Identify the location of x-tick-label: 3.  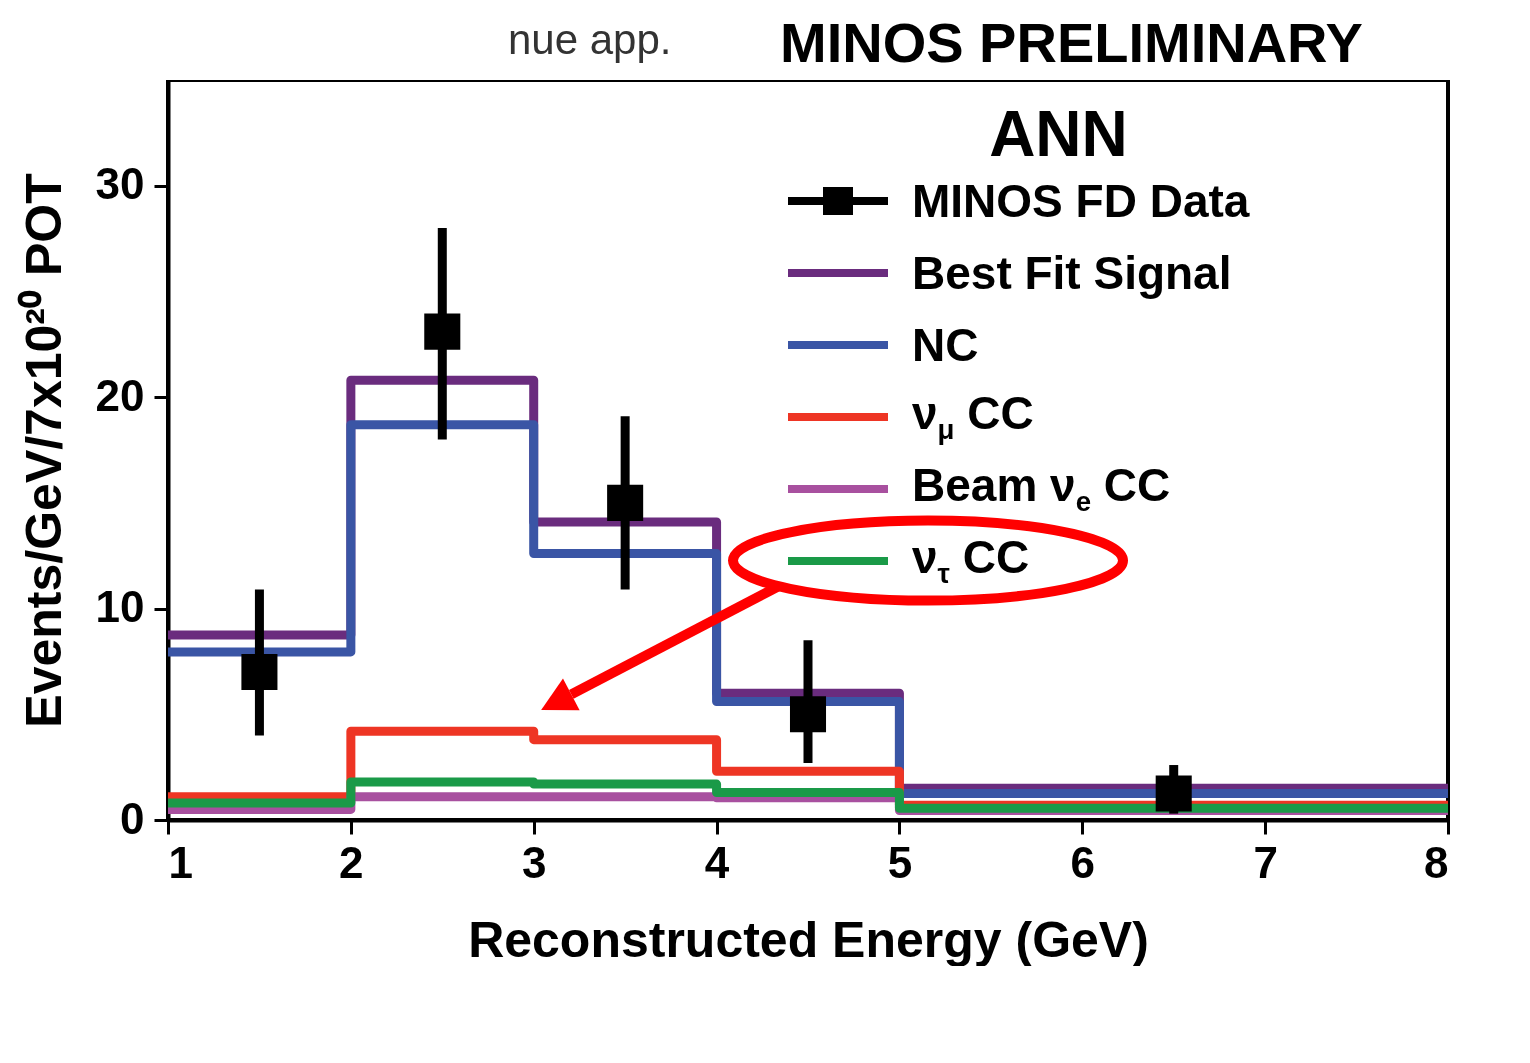
(534, 862).